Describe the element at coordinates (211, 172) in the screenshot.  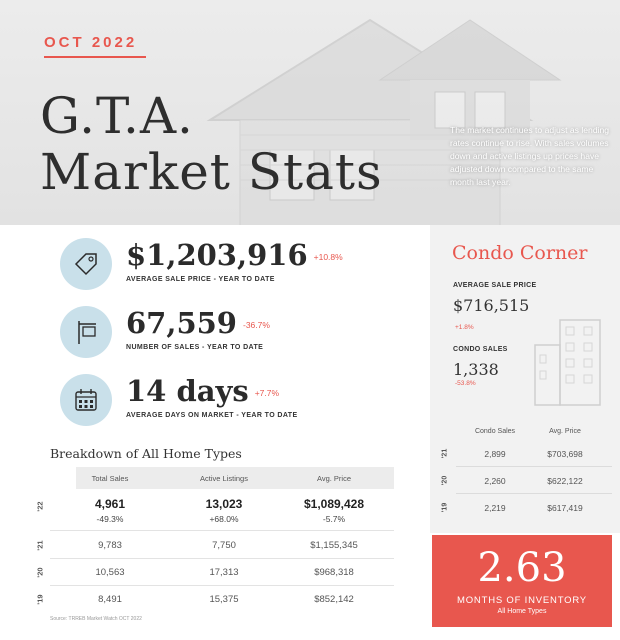
I see `title-line-2: Market Stats` at that location.